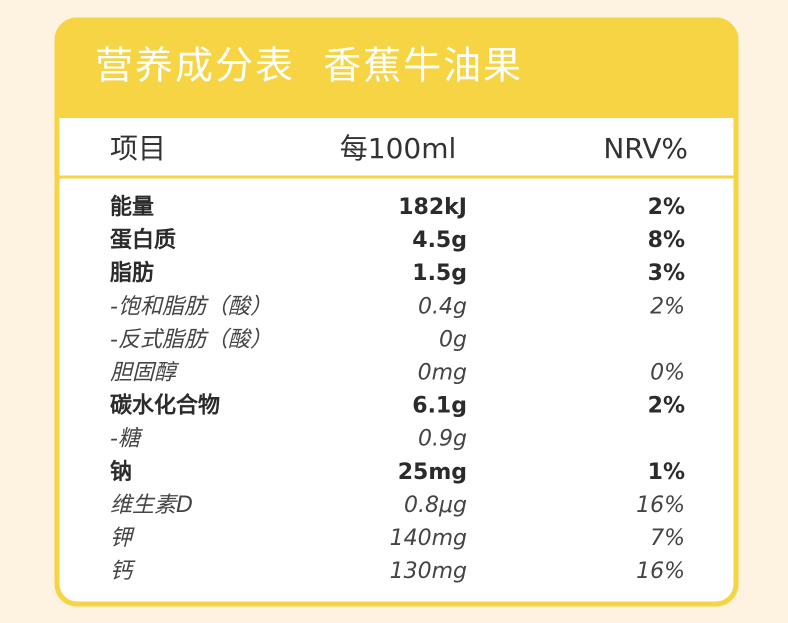  Describe the element at coordinates (143, 240) in the screenshot. I see `nutrient-name: 蛋白质` at that location.